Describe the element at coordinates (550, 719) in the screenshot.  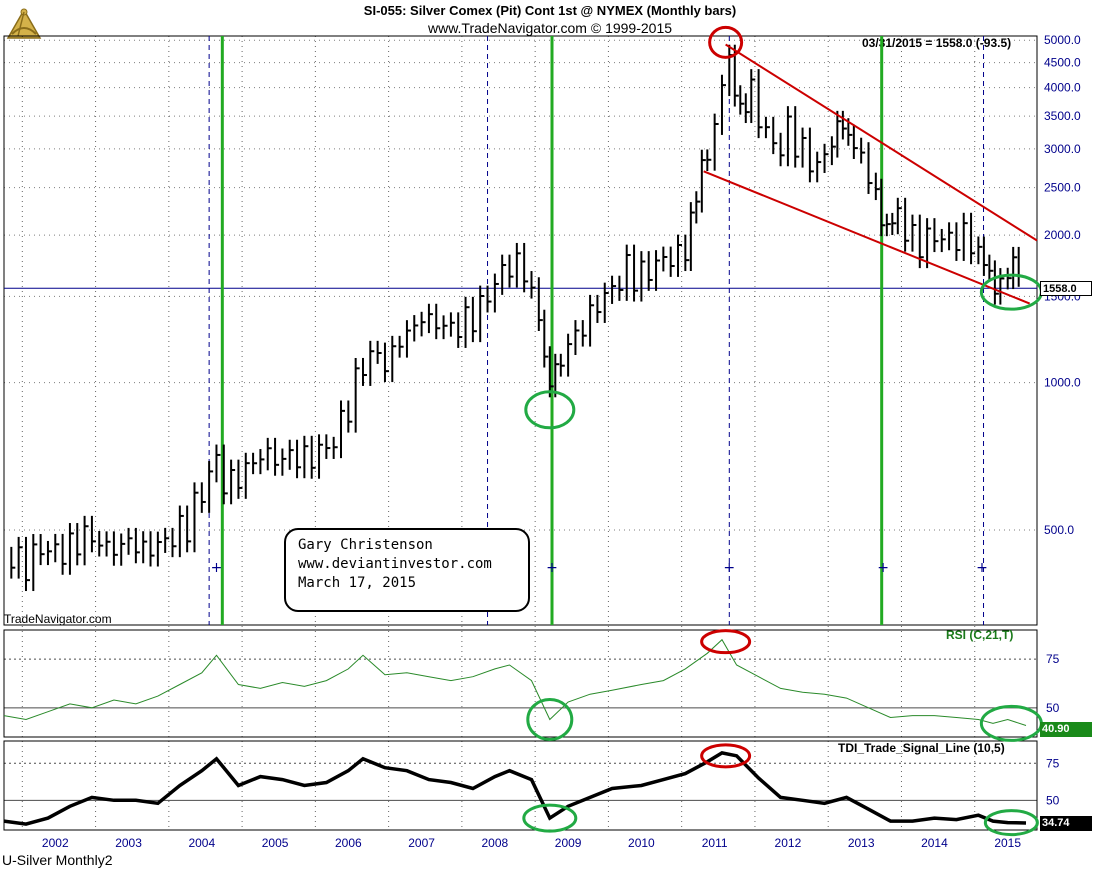
I see `low-circle-2008-rsi` at that location.